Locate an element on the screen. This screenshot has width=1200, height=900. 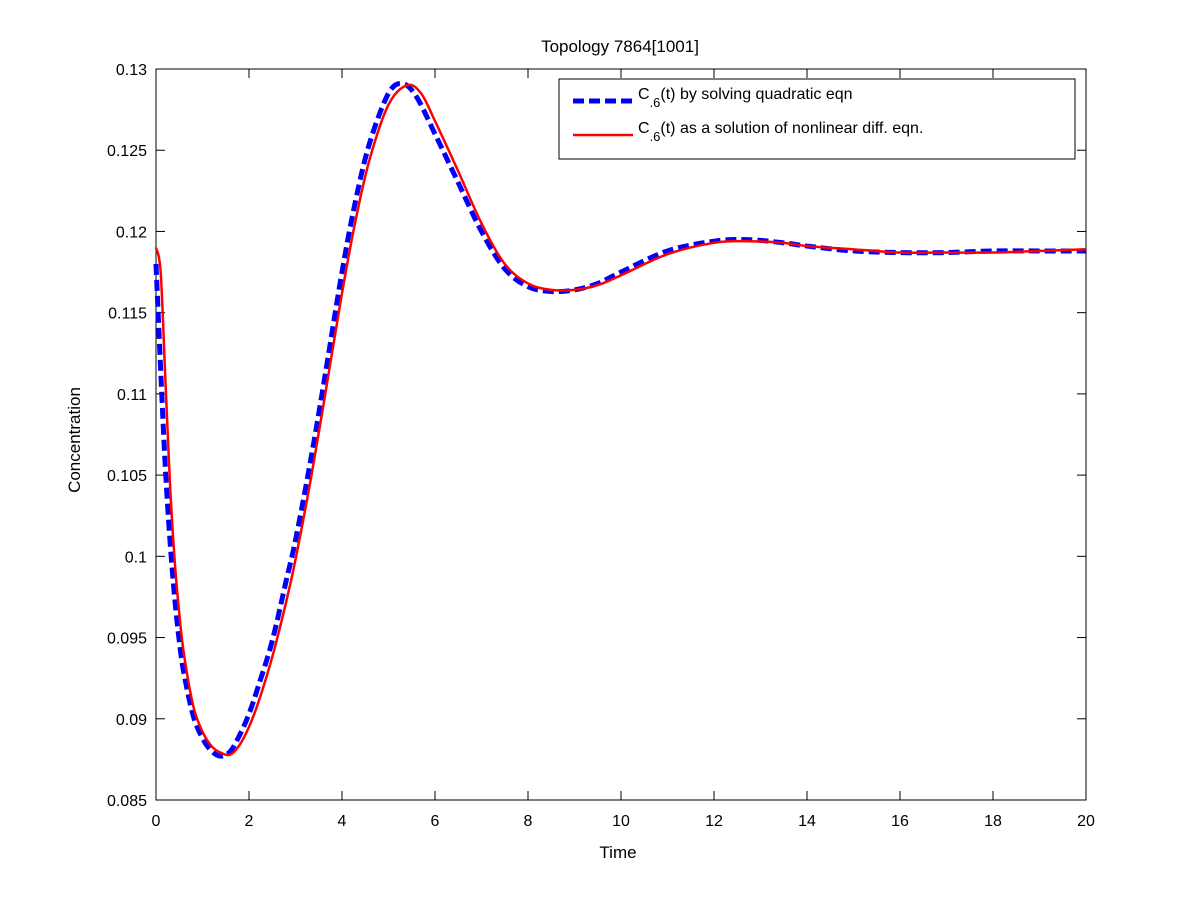
y-tick-label: 0.095 is located at coordinates (127, 639).